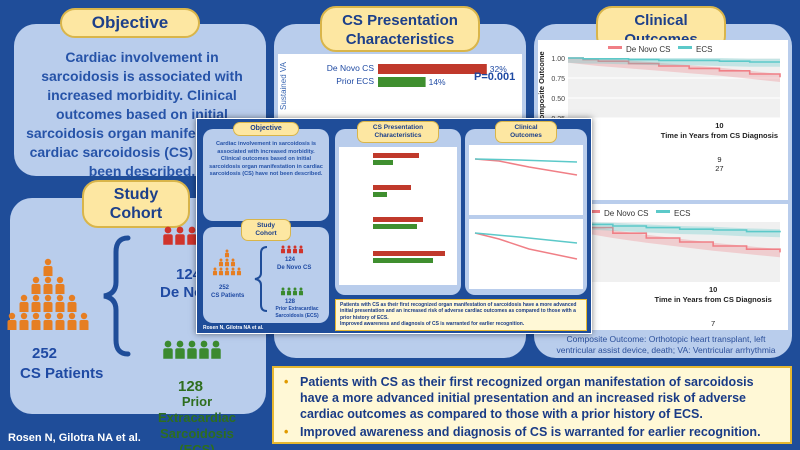 Image resolution: width=800 pixels, height=450 pixels. What do you see at coordinates (432, 69) in the screenshot?
I see `bar-denovo` at bounding box center [432, 69].